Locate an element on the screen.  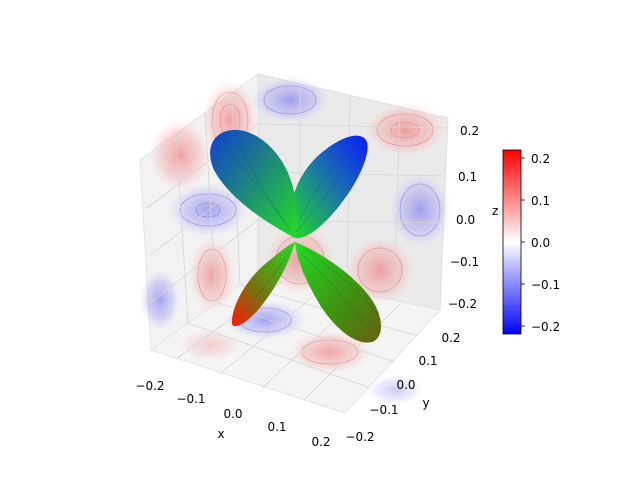
floor-red-center is located at coordinates (330, 352).